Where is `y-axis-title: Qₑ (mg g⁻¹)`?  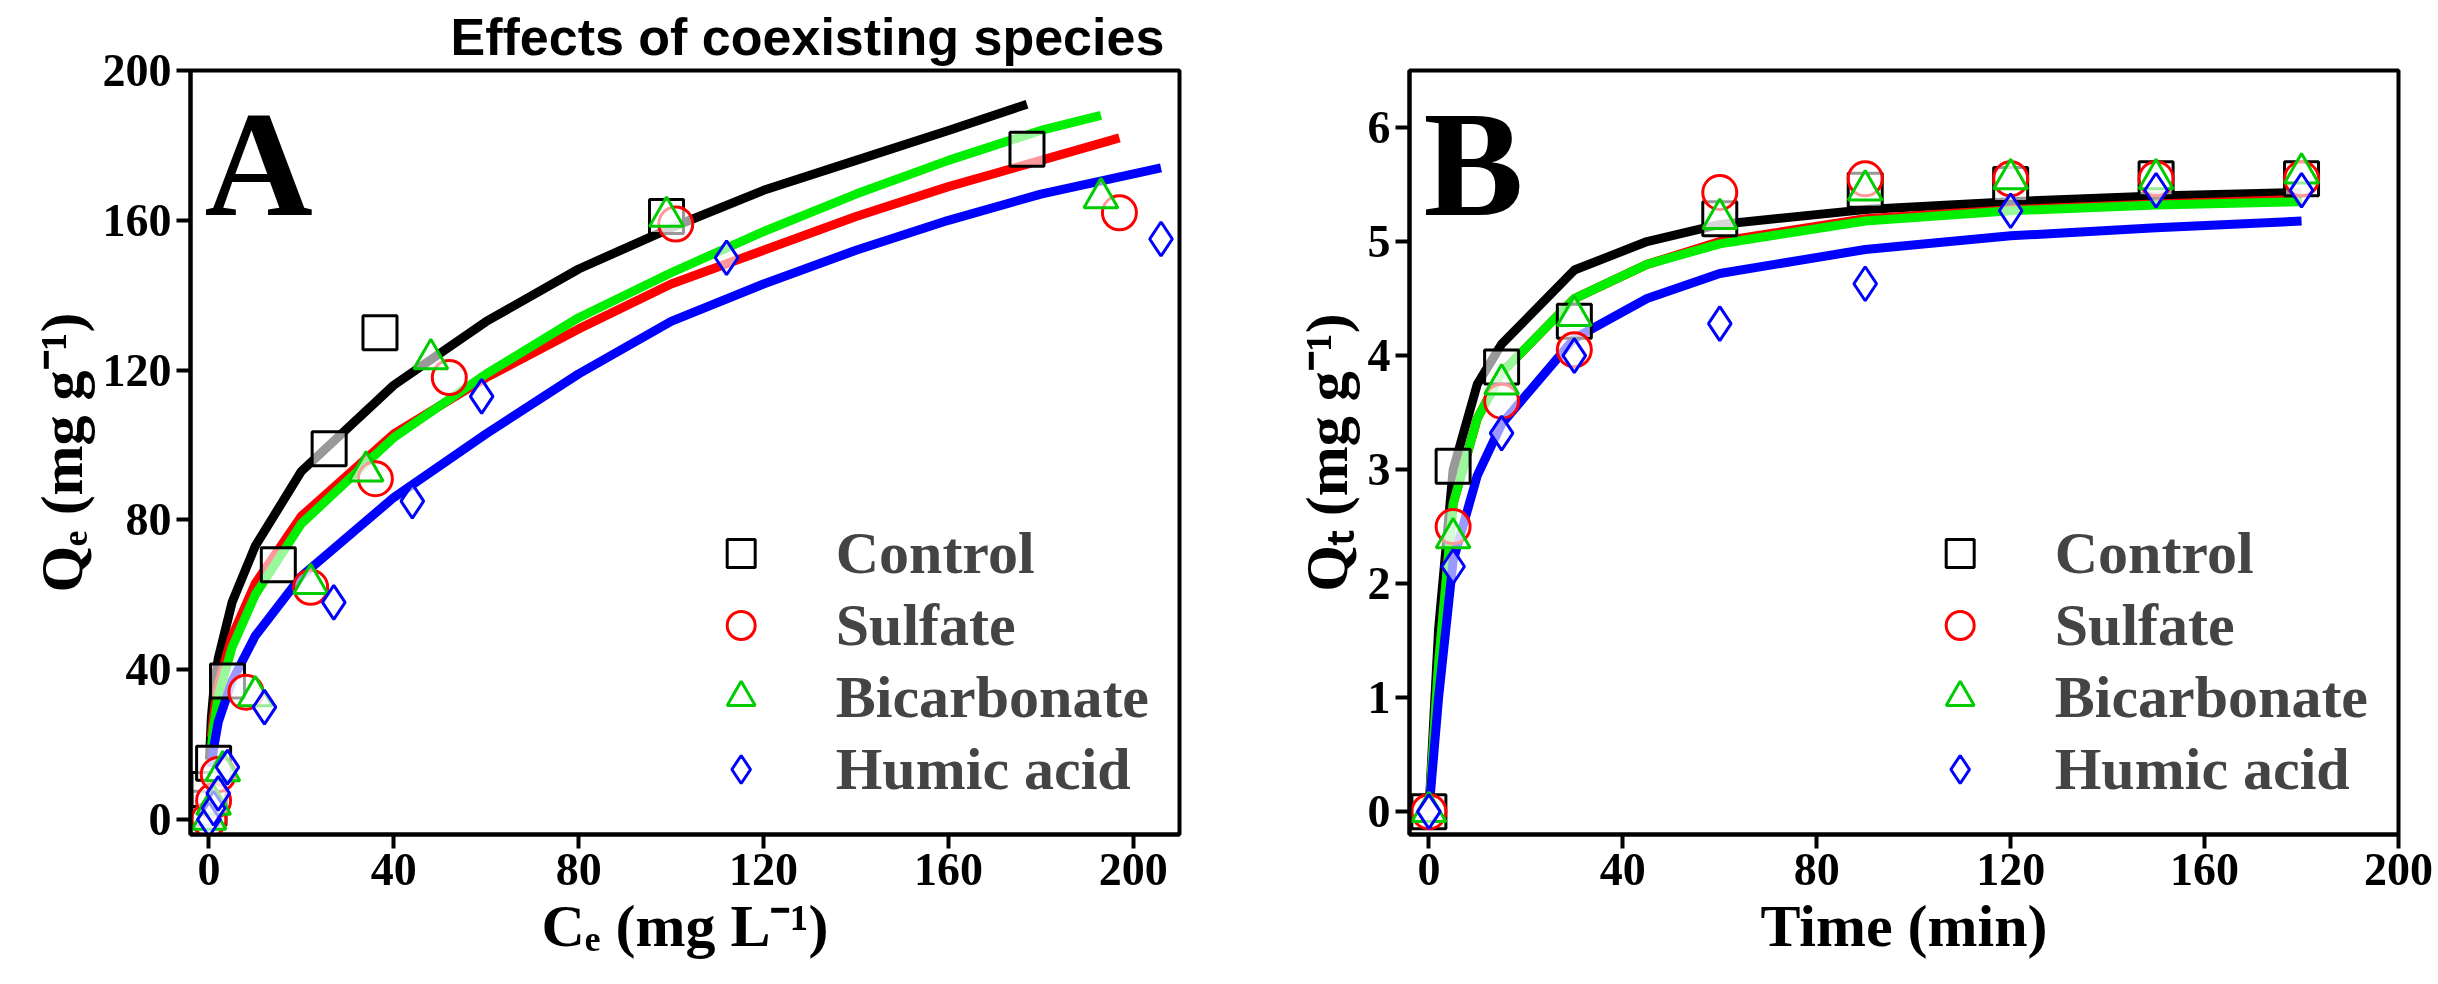
y-axis-title: Qₑ (mg g⁻¹) is located at coordinates (61, 452).